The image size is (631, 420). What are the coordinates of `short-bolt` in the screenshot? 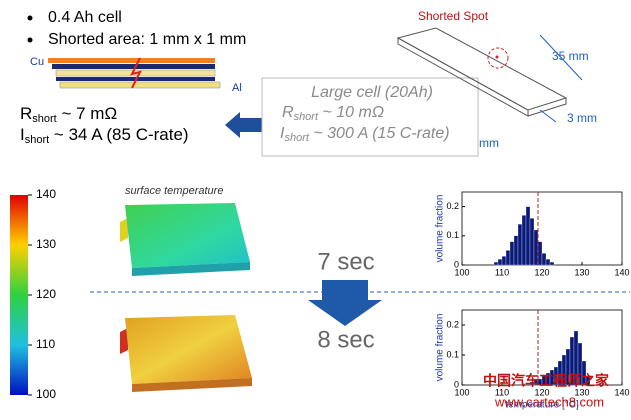 It's located at (136, 73).